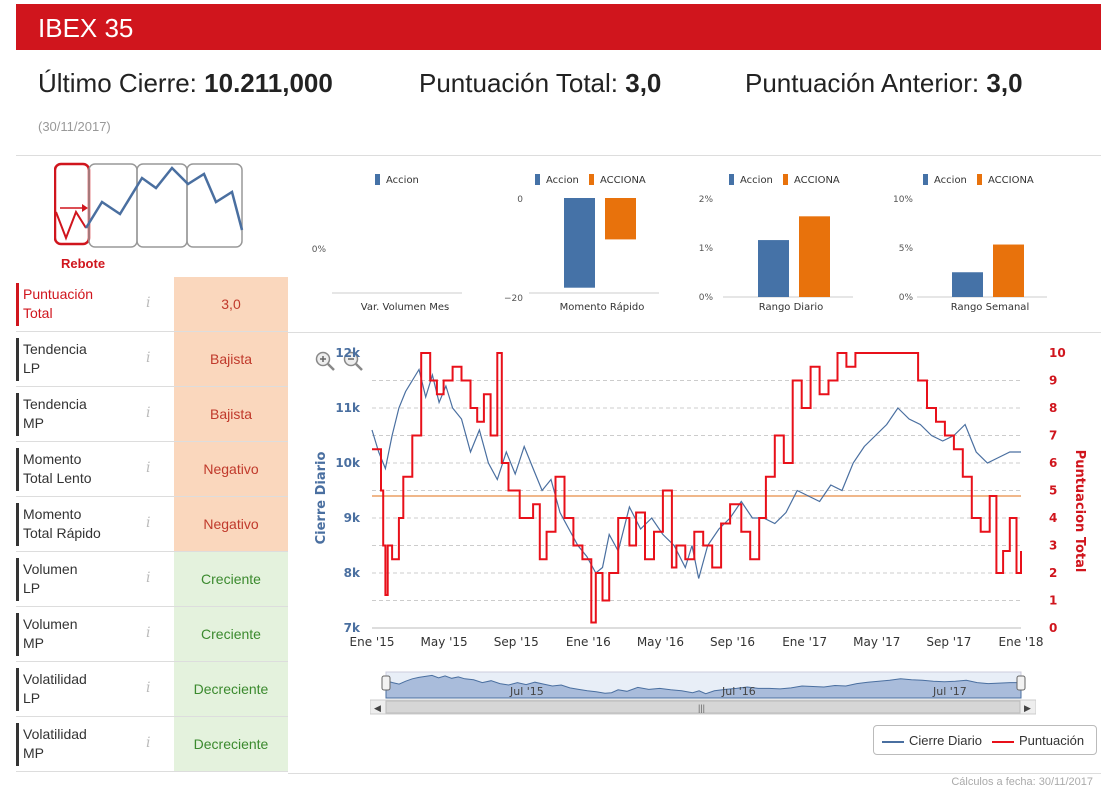  I want to click on row-value: Decreciente, so click(231, 744).